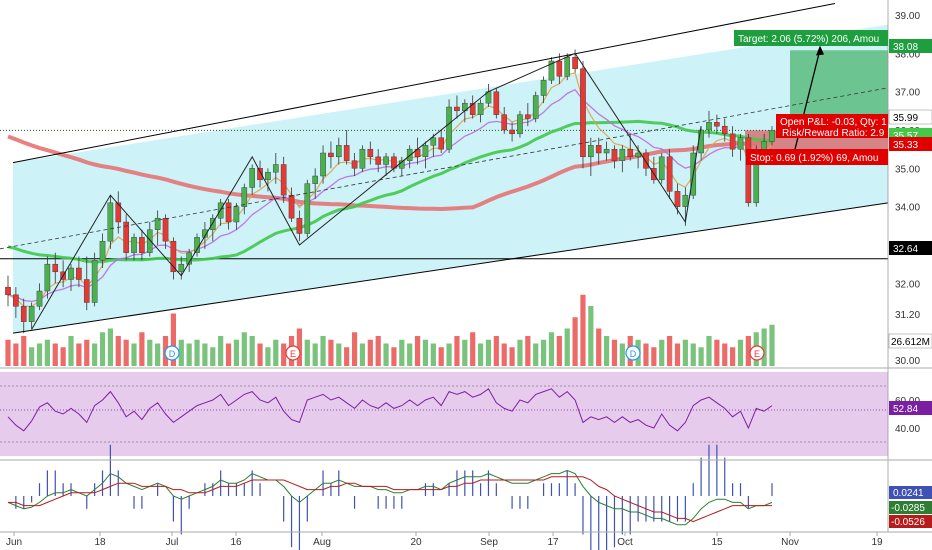 The width and height of the screenshot is (932, 550). What do you see at coordinates (322, 542) in the screenshot?
I see `time-tick-label: Aug` at bounding box center [322, 542].